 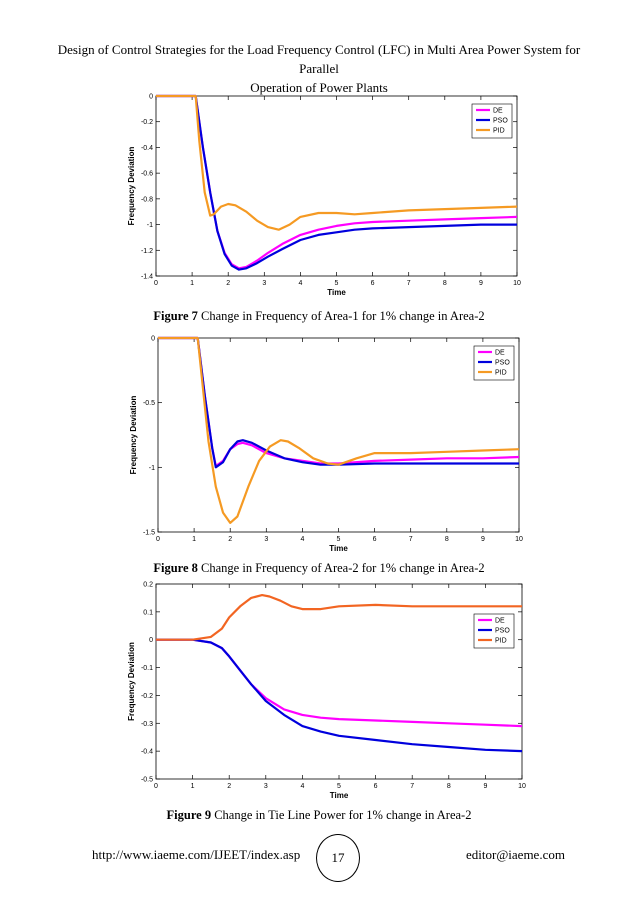 What do you see at coordinates (148, 585) in the screenshot?
I see `y-tick-label: 0.2` at bounding box center [148, 585].